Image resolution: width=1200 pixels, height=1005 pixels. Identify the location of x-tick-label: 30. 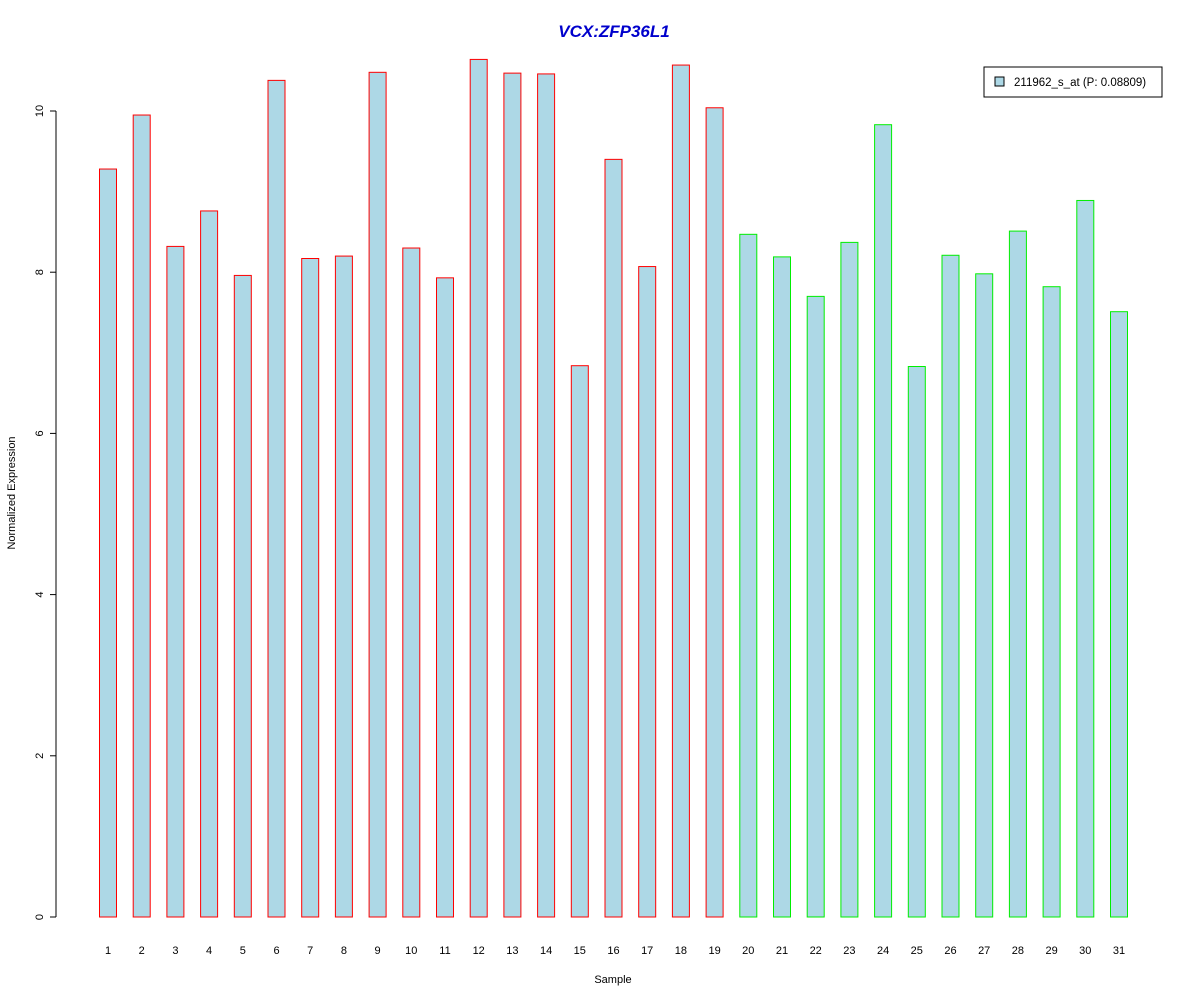
(1085, 951).